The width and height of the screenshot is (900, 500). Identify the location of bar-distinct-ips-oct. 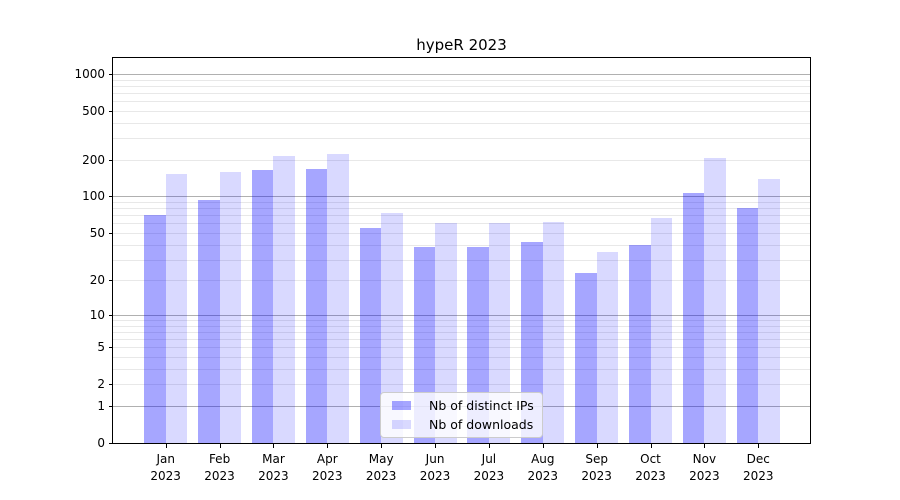
(640, 343).